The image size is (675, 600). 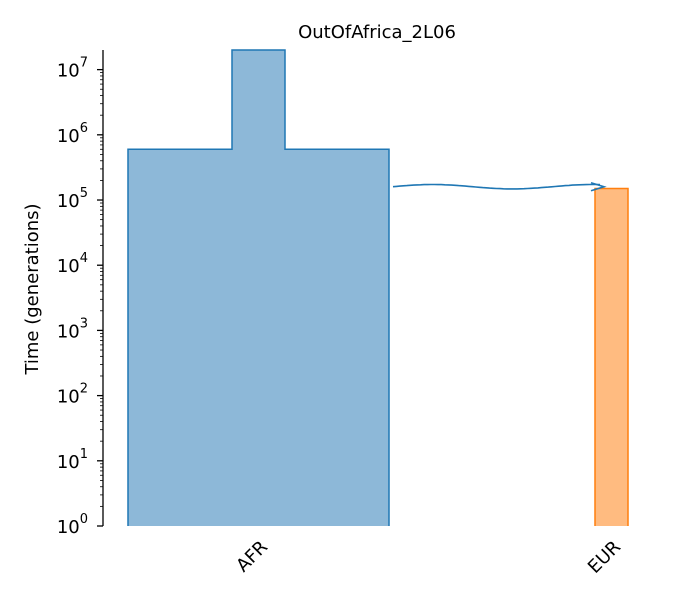 I want to click on y-tick-label: 10⁶, so click(x=72, y=134).